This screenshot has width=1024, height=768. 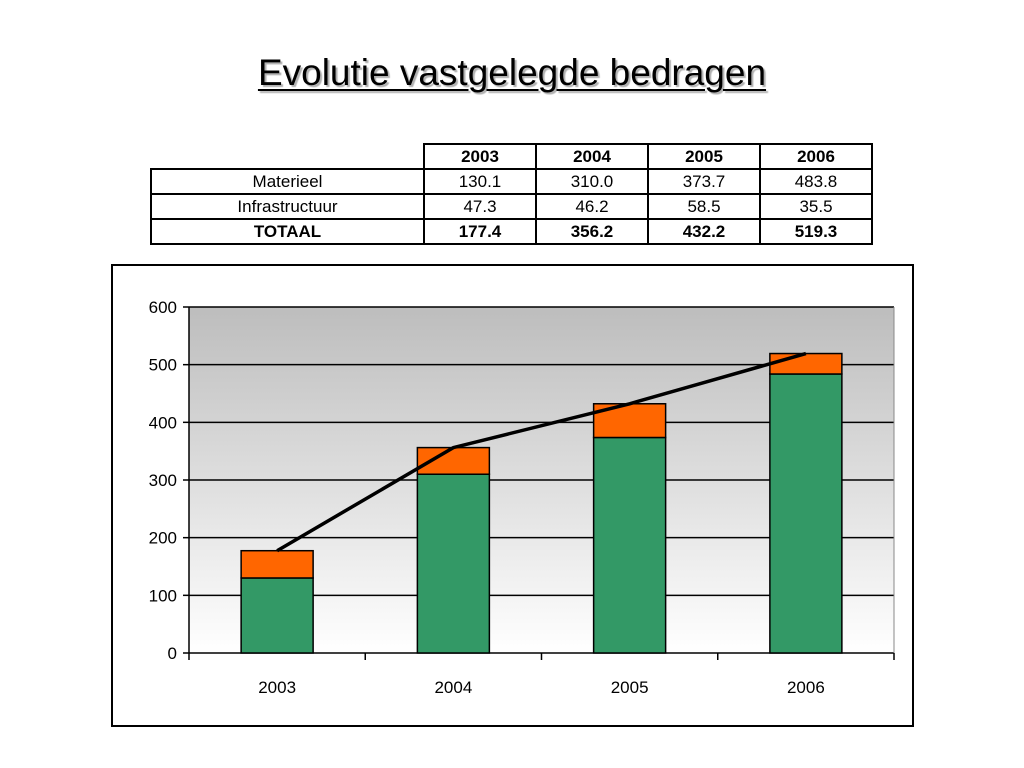 What do you see at coordinates (630, 687) in the screenshot?
I see `x-tick-label: 2005` at bounding box center [630, 687].